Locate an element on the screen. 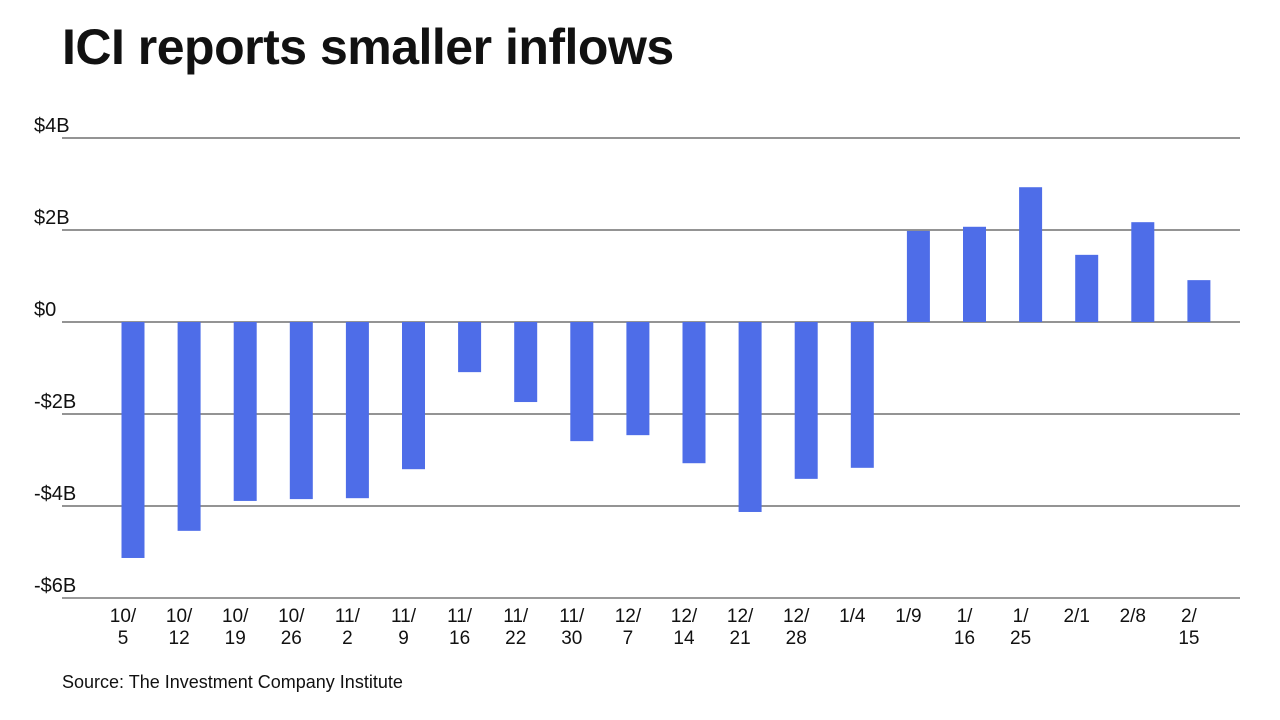  source-note: Source: The Investment Company Institute is located at coordinates (232, 682).